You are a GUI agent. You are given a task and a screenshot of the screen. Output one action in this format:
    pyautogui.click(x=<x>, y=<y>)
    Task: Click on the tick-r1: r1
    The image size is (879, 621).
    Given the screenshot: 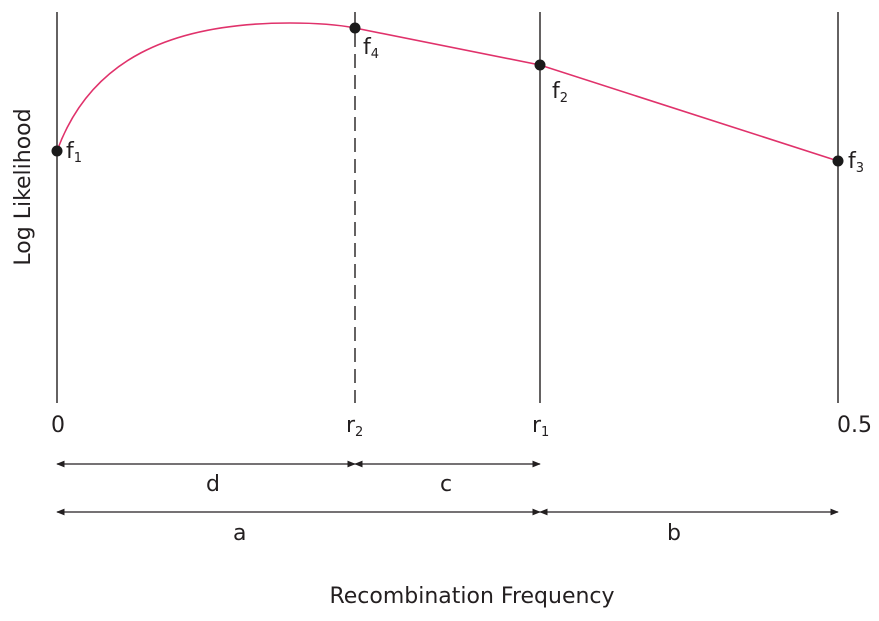 What is the action you would take?
    pyautogui.click(x=540, y=426)
    